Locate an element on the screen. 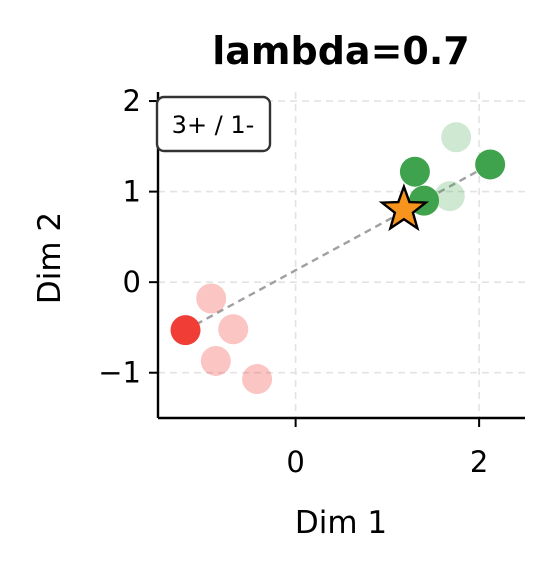 The width and height of the screenshot is (554, 574). x-tick-label: 2 is located at coordinates (479, 462).